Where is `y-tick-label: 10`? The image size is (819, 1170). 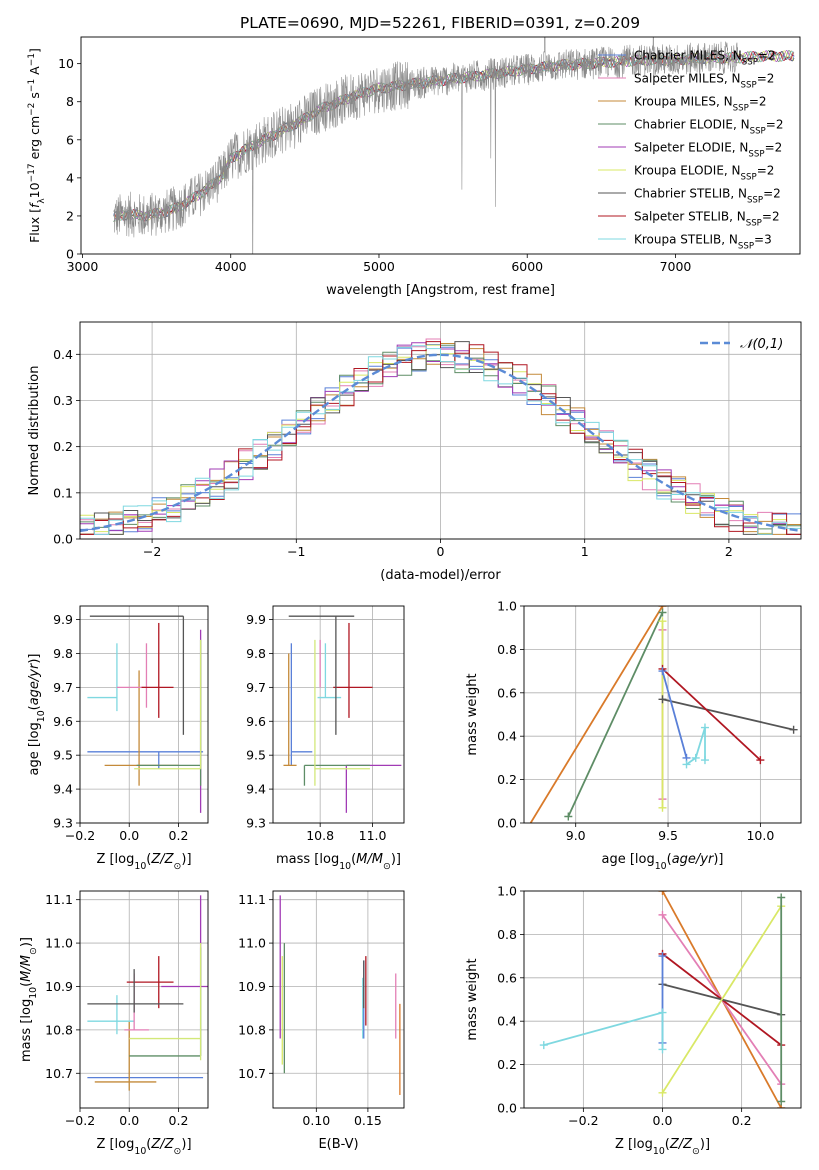
y-tick-label: 10 is located at coordinates (66, 63).